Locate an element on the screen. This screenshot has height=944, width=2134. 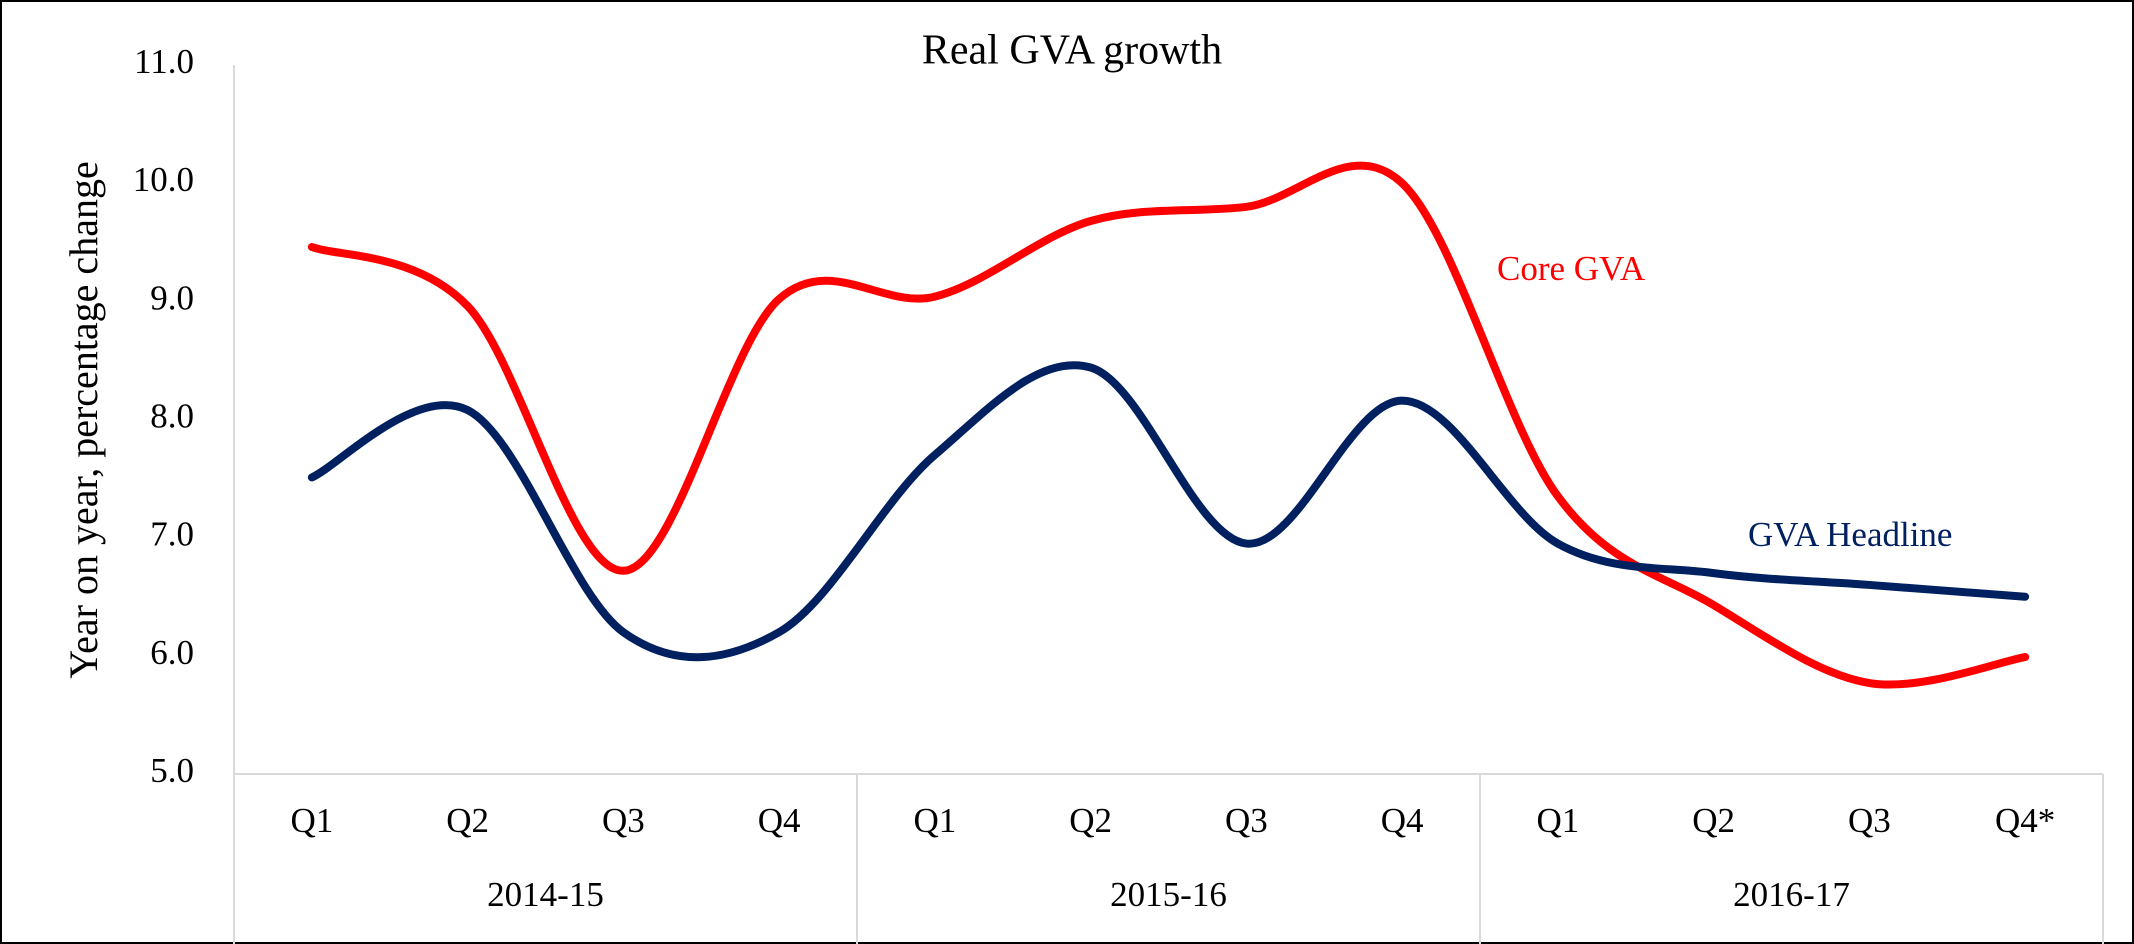
y-axis-label: Year on year, percentage change is located at coordinates (83, 419).